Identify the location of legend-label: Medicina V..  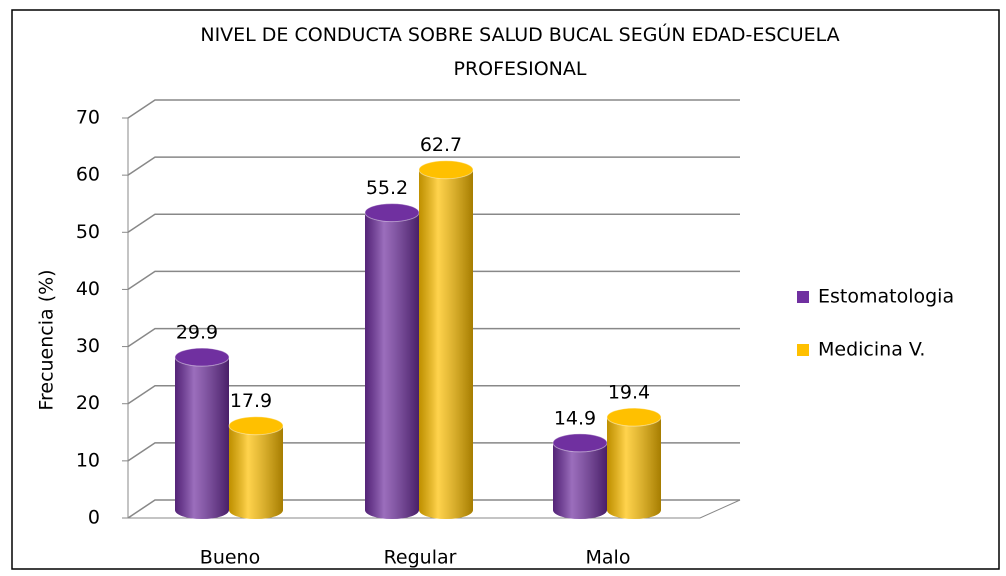
(871, 350).